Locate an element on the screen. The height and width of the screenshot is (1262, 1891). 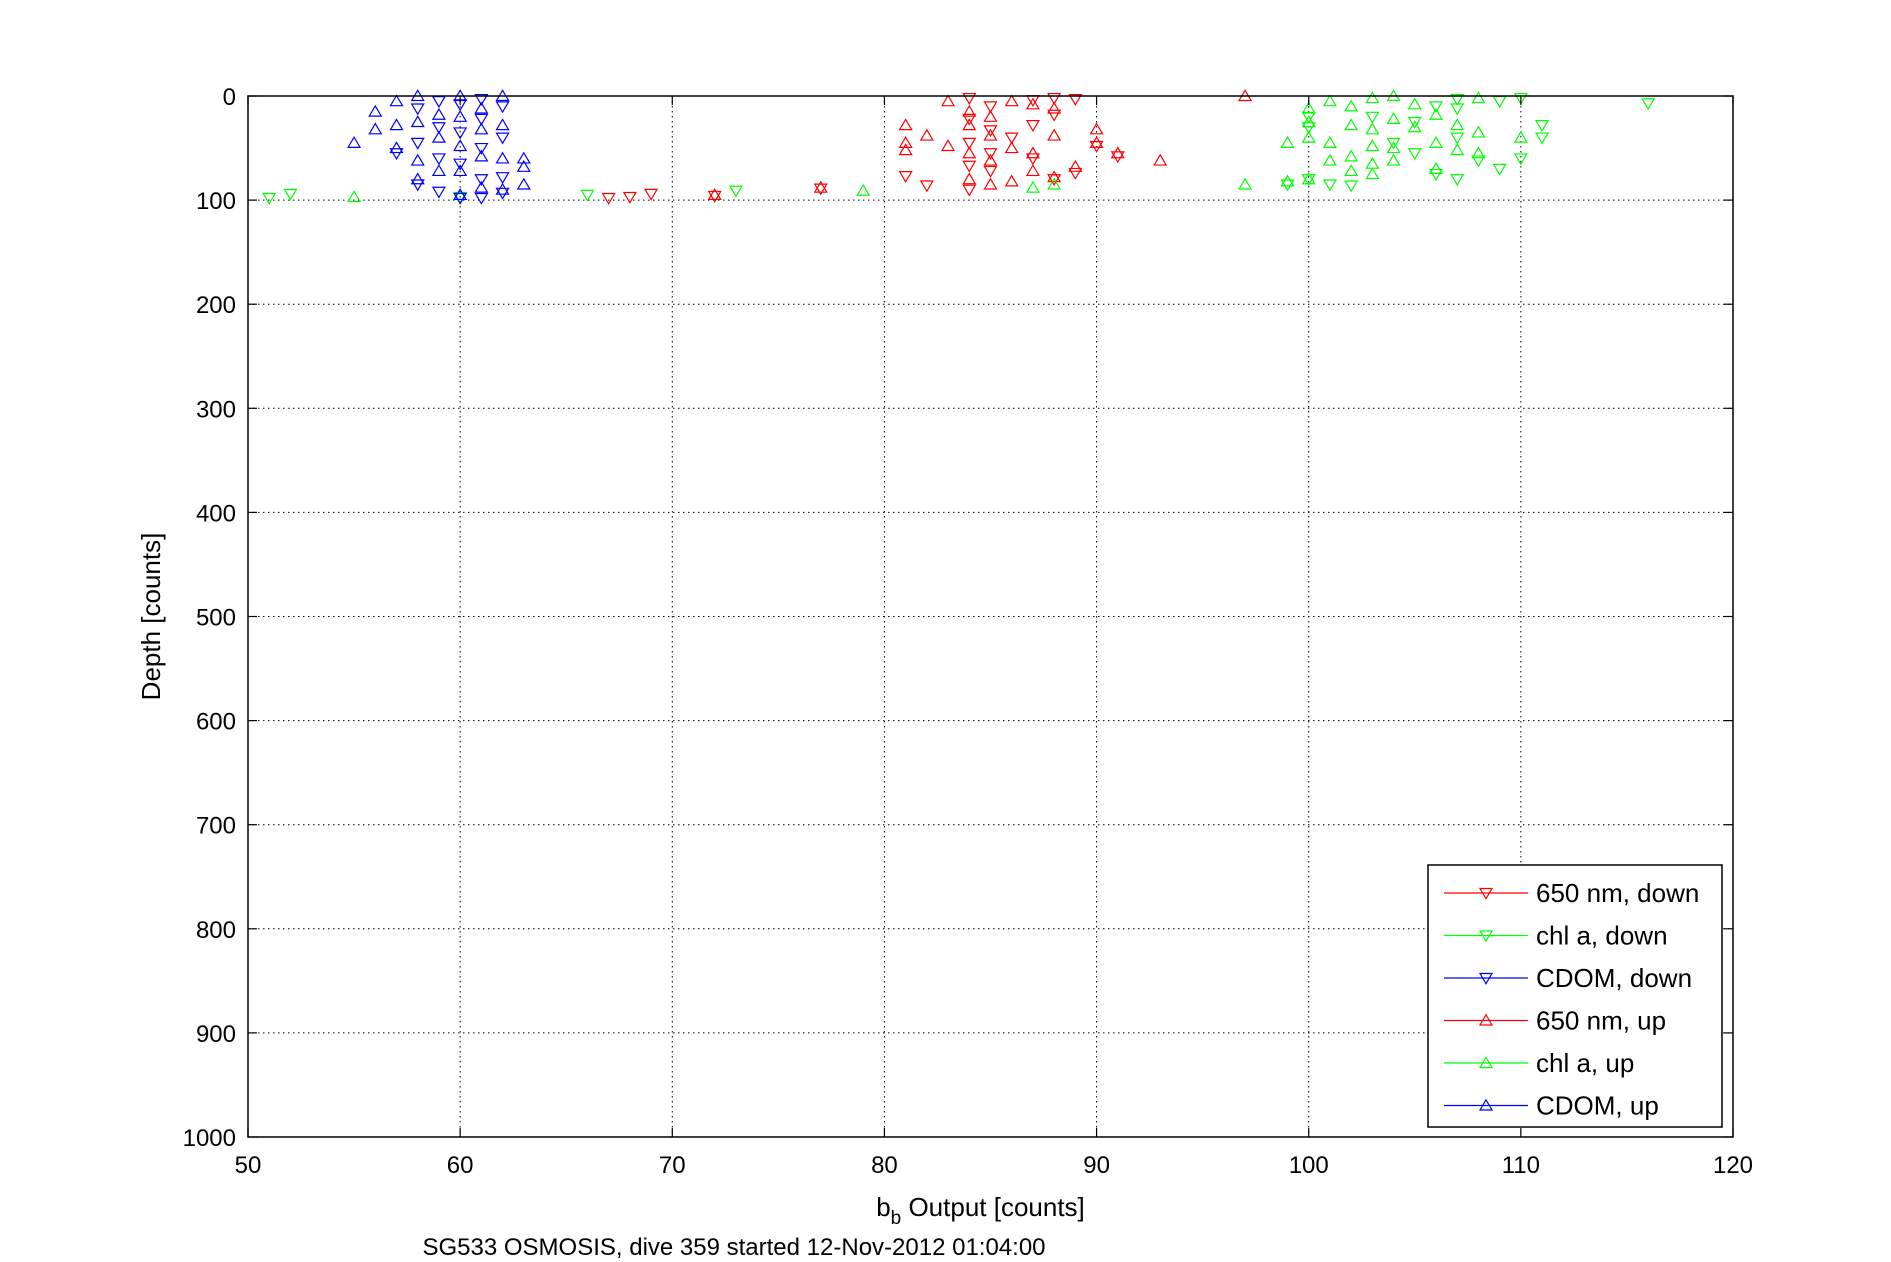
y-tick-label: 200 is located at coordinates (216, 305).